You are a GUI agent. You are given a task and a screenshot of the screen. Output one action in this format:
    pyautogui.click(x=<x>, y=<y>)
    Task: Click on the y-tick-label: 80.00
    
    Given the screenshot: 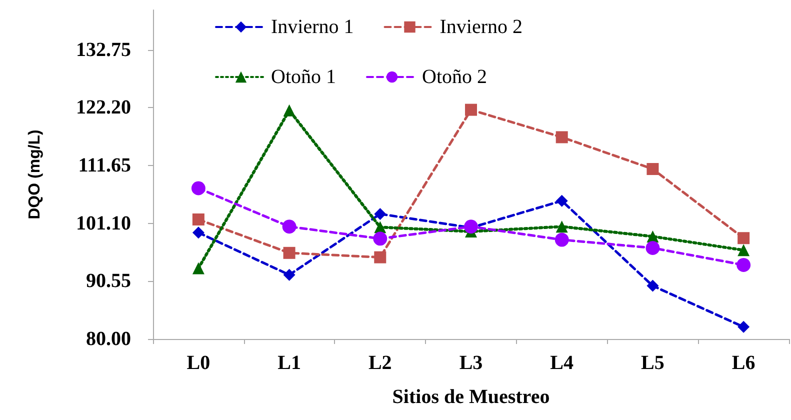 What is the action you would take?
    pyautogui.click(x=108, y=339)
    